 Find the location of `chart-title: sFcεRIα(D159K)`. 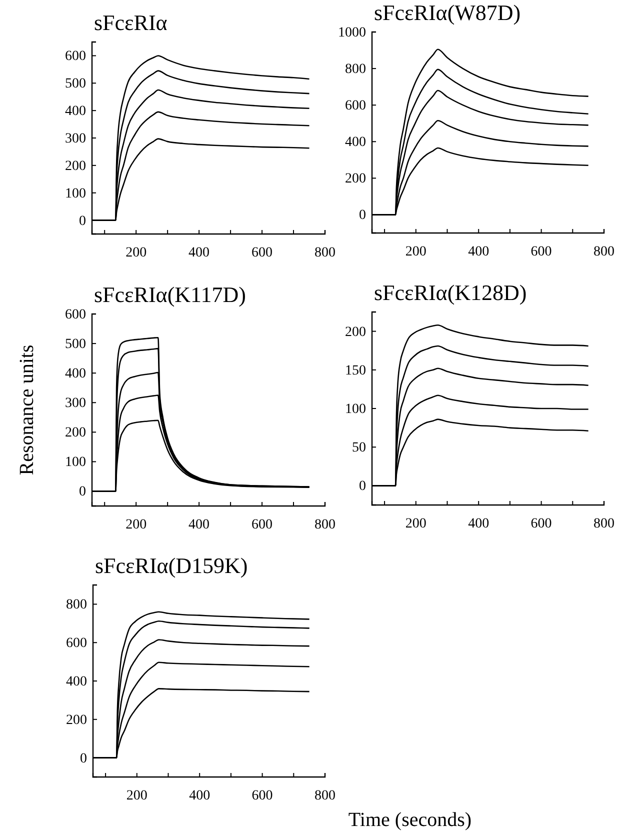

chart-title: sFcεRIα(D159K) is located at coordinates (171, 565).